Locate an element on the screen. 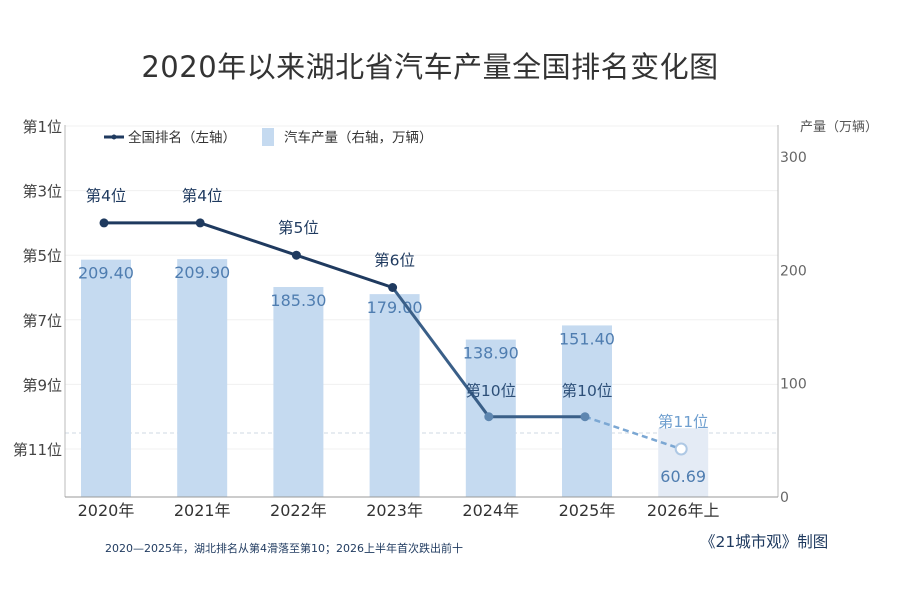 The width and height of the screenshot is (900, 592). legend-bar-swatch is located at coordinates (268, 137).